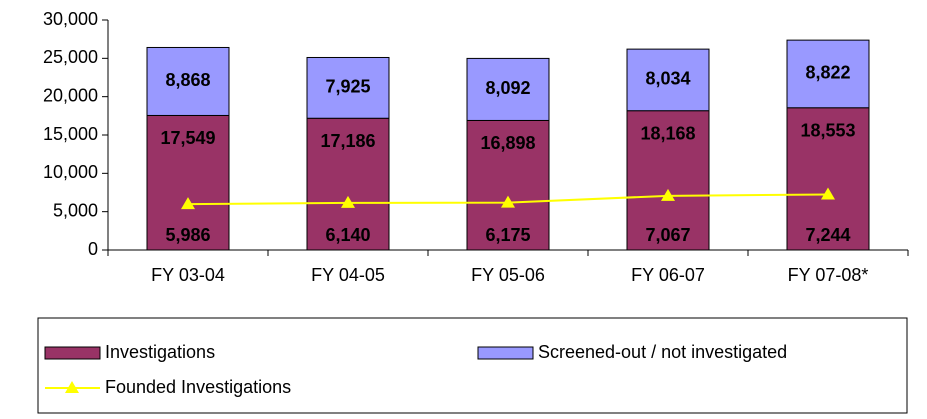 This screenshot has width=927, height=419. I want to click on x-tick-label: FY 05-06, so click(508, 275).